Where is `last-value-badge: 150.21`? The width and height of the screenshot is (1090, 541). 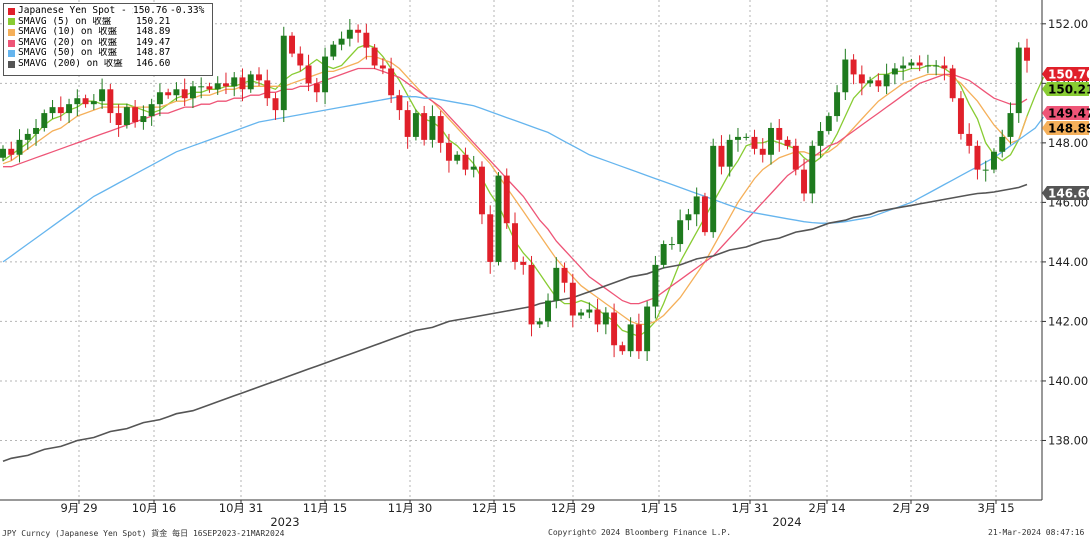
last-value-badge: 150.21 is located at coordinates (1066, 89).